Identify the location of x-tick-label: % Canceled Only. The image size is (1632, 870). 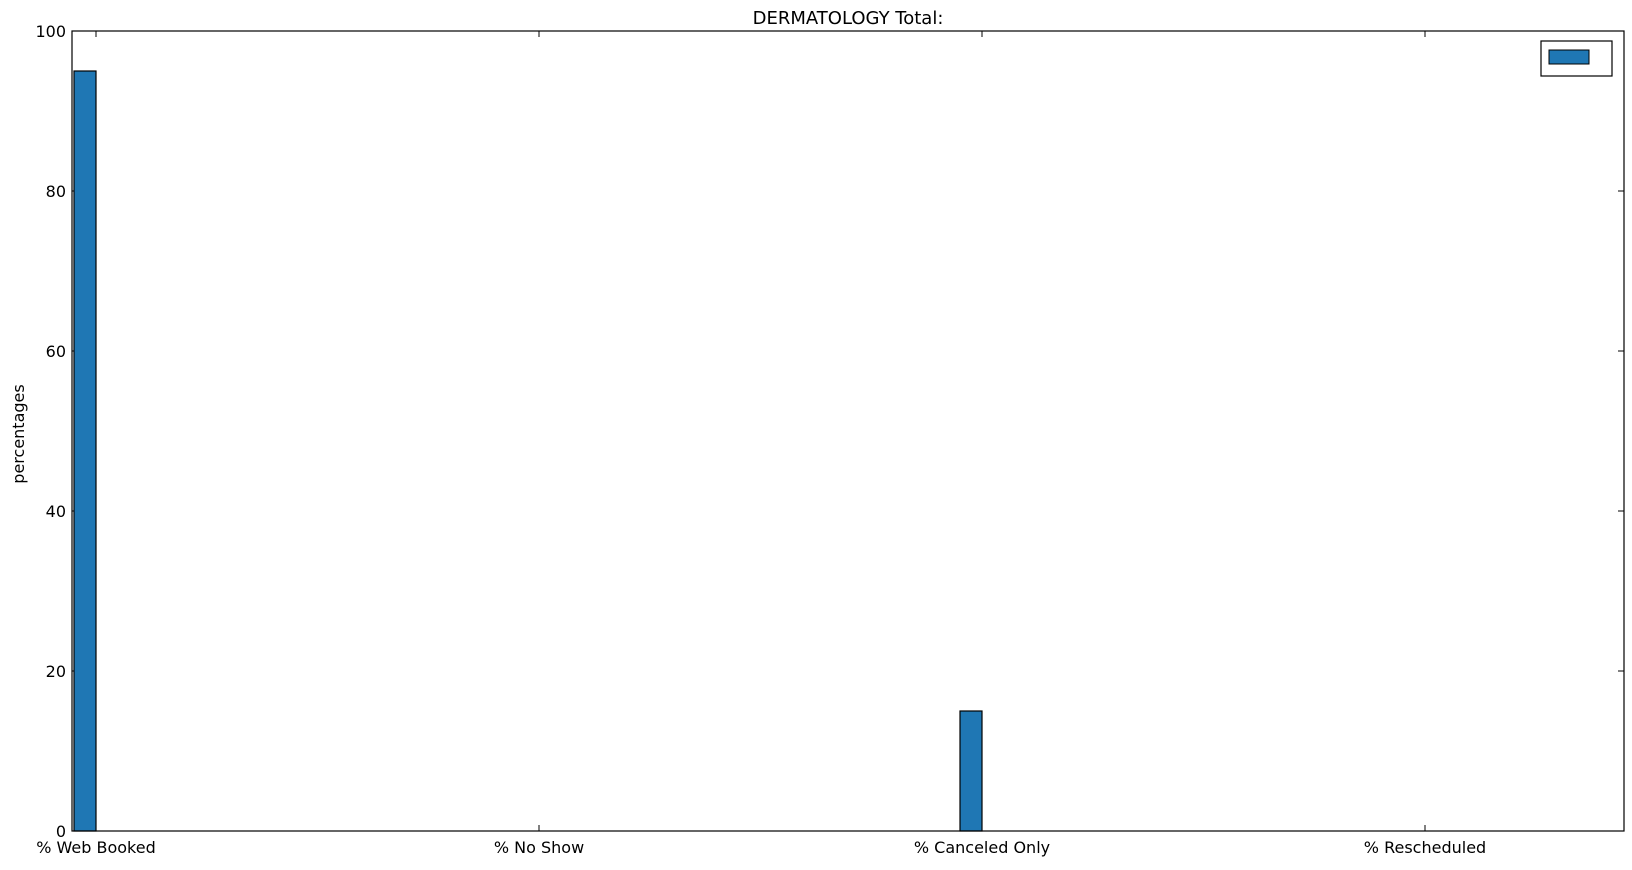
(982, 847).